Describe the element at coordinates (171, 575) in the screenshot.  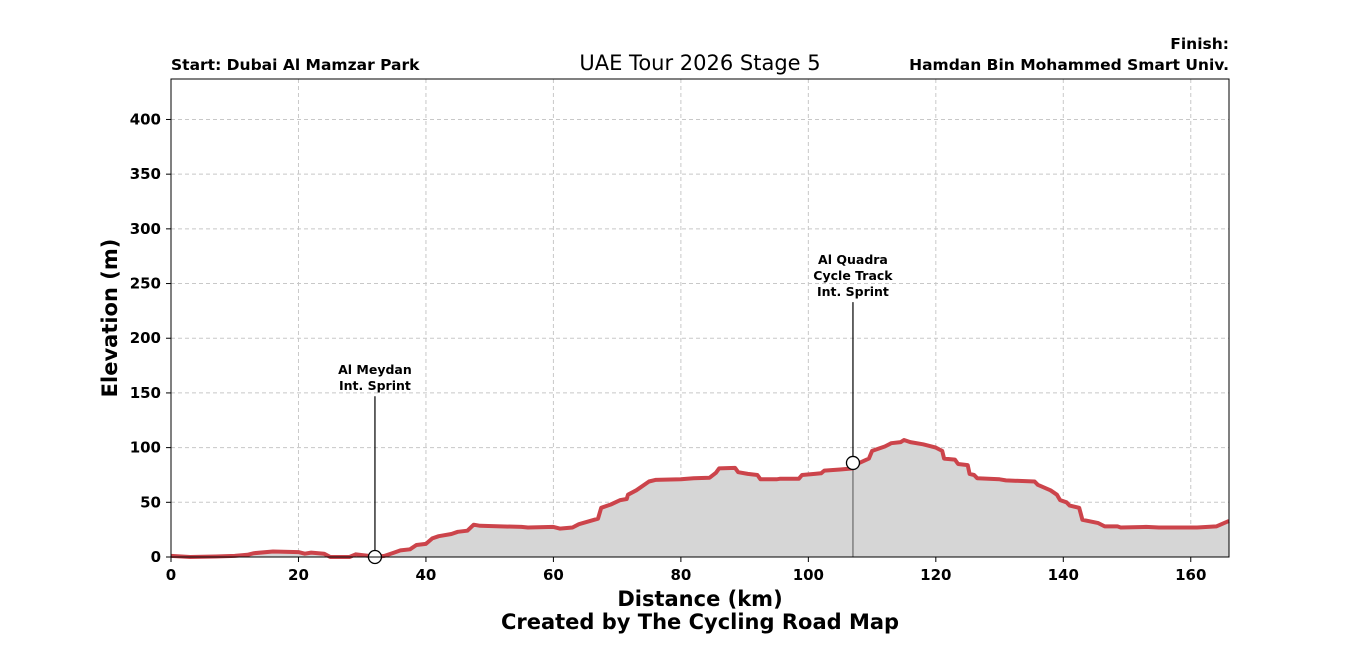
I see `x-tick-label: 0` at that location.